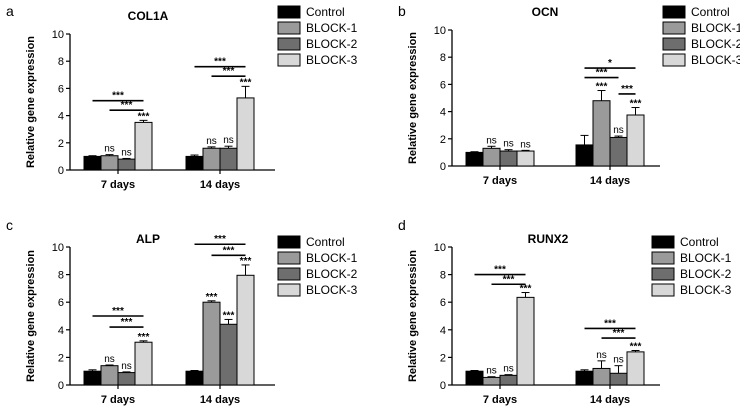 The height and width of the screenshot is (407, 740). Describe the element at coordinates (545, 12) in the screenshot. I see `chart-title: OCN` at that location.